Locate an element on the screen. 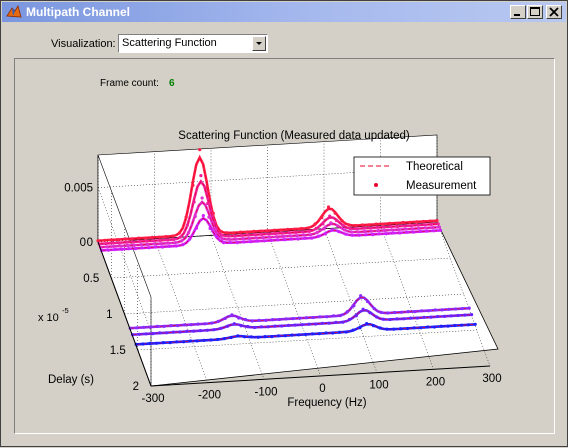 The height and width of the screenshot is (448, 568). maximize-button is located at coordinates (535, 12).